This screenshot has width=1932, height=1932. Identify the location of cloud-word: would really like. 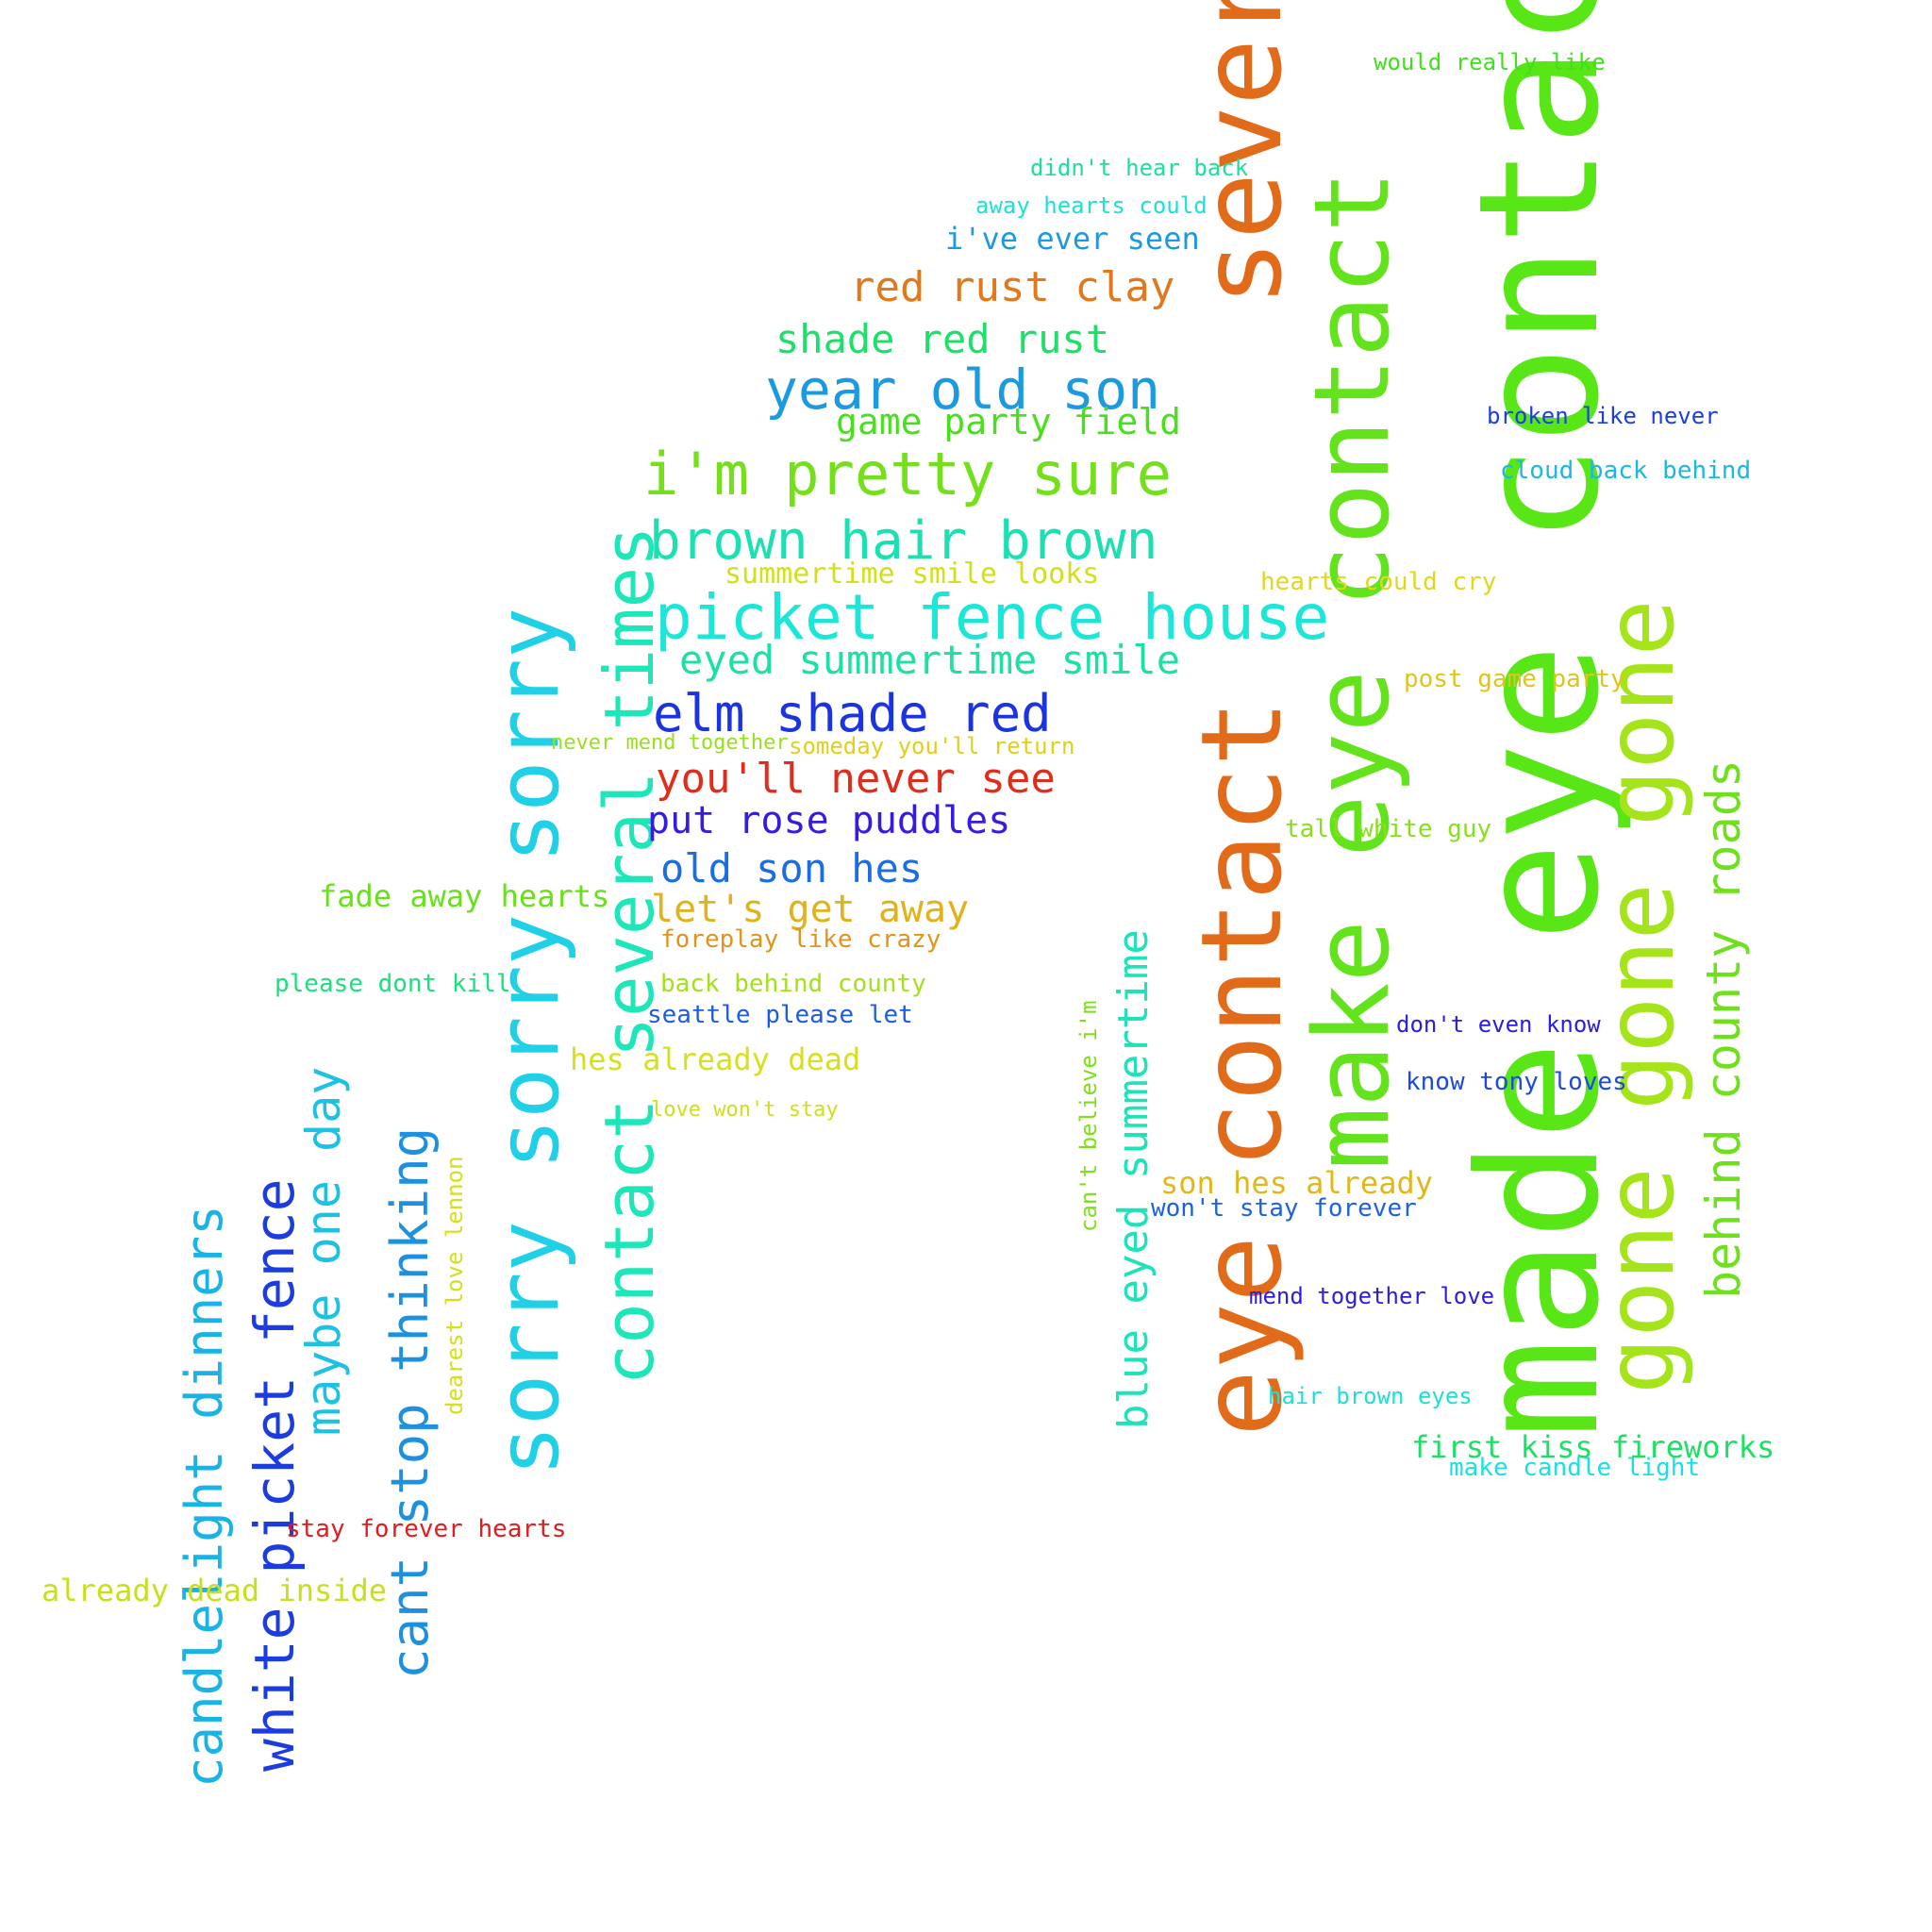
(1490, 62).